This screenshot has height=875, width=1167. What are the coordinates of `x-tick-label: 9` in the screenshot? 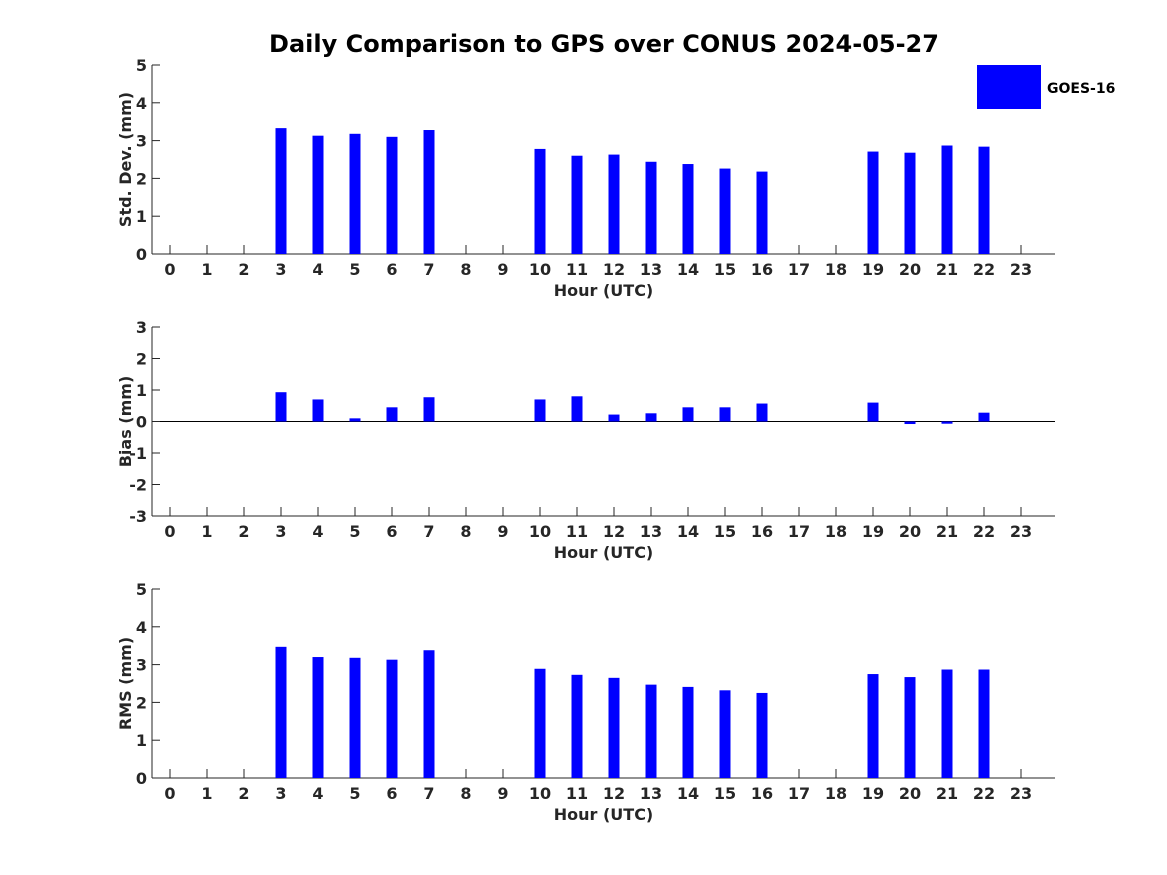 It's located at (502, 531).